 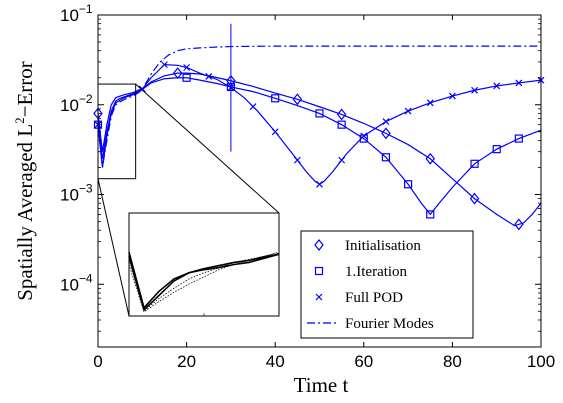 I want to click on legend-item-fourier-modes: Fourier Modes, so click(x=370, y=324).